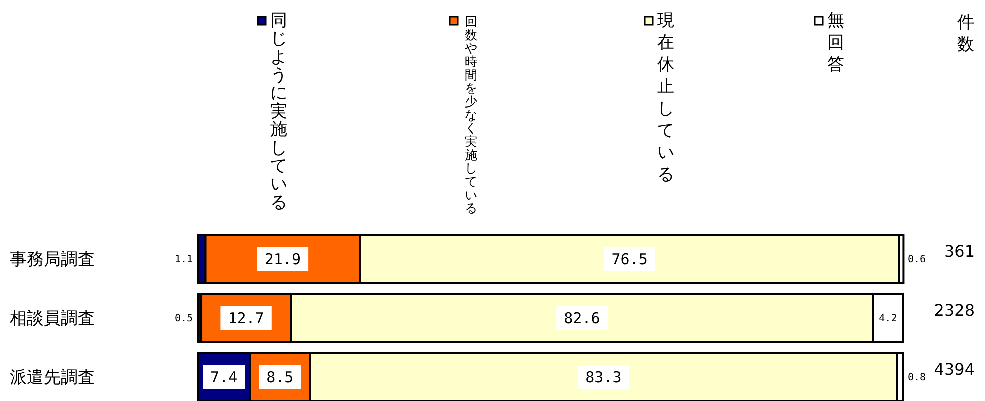 This screenshot has width=985, height=401. Describe the element at coordinates (184, 319) in the screenshot. I see `data-label: 0.5` at that location.